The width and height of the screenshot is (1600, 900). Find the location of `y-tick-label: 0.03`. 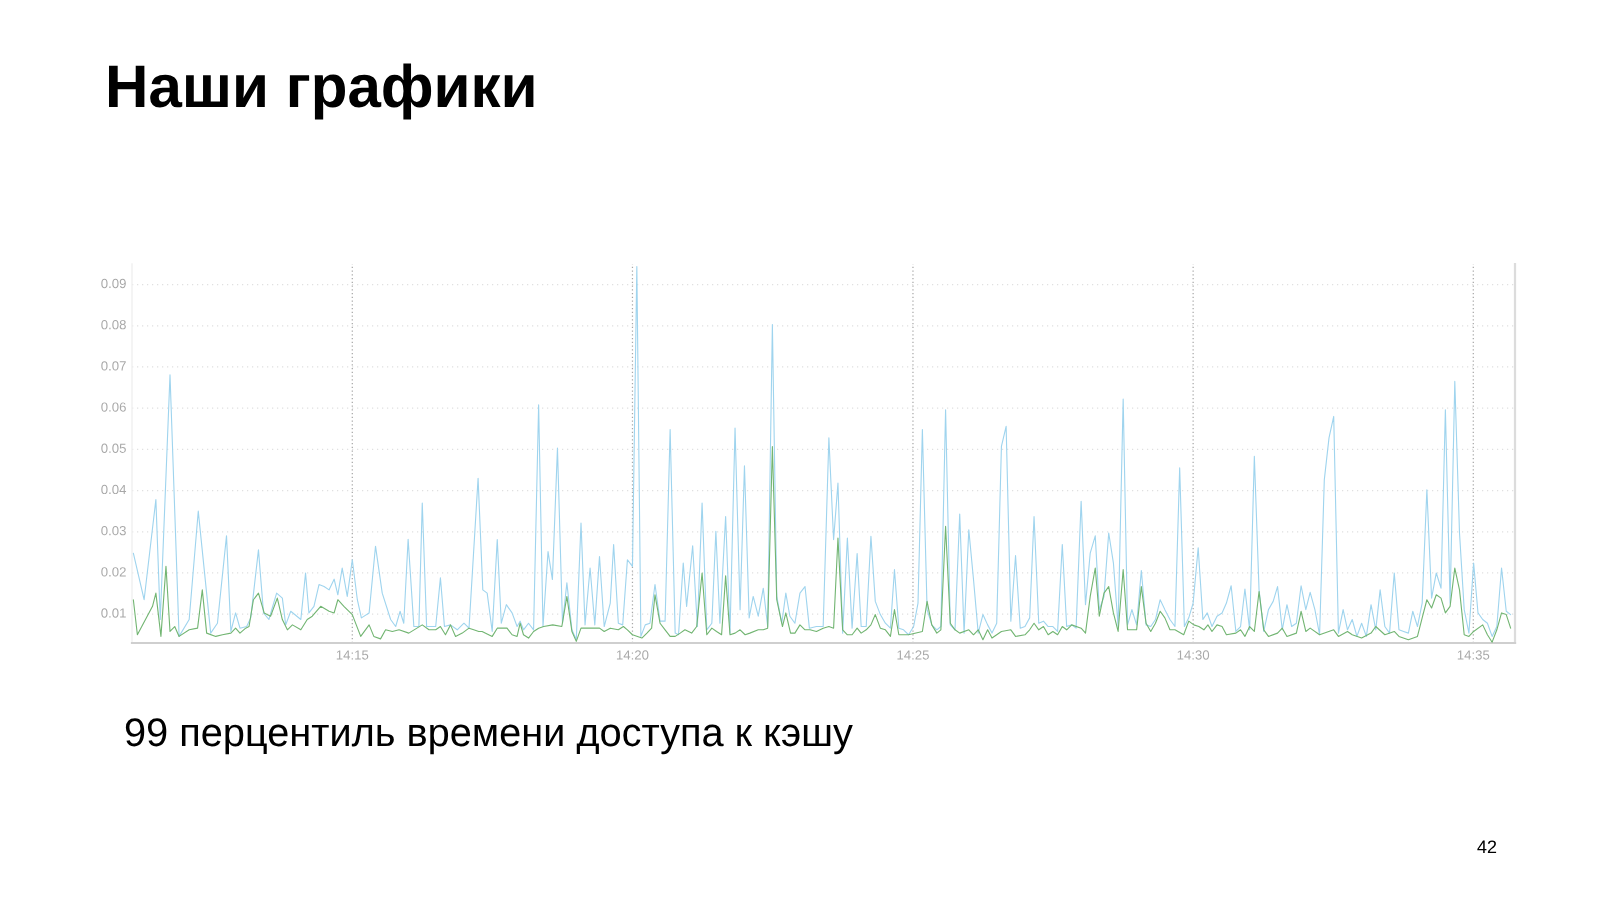

y-tick-label: 0.03 is located at coordinates (113, 530).